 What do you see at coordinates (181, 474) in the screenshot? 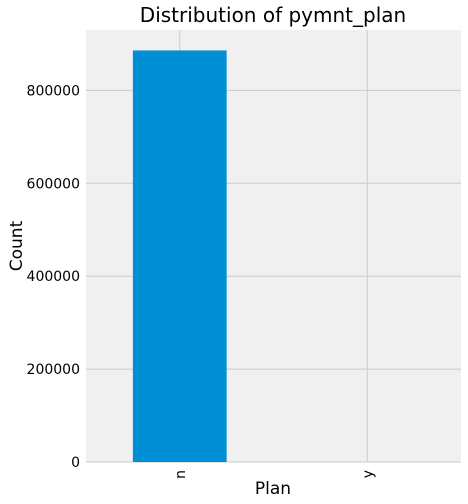
I see `x-tick-label: n` at bounding box center [181, 474].